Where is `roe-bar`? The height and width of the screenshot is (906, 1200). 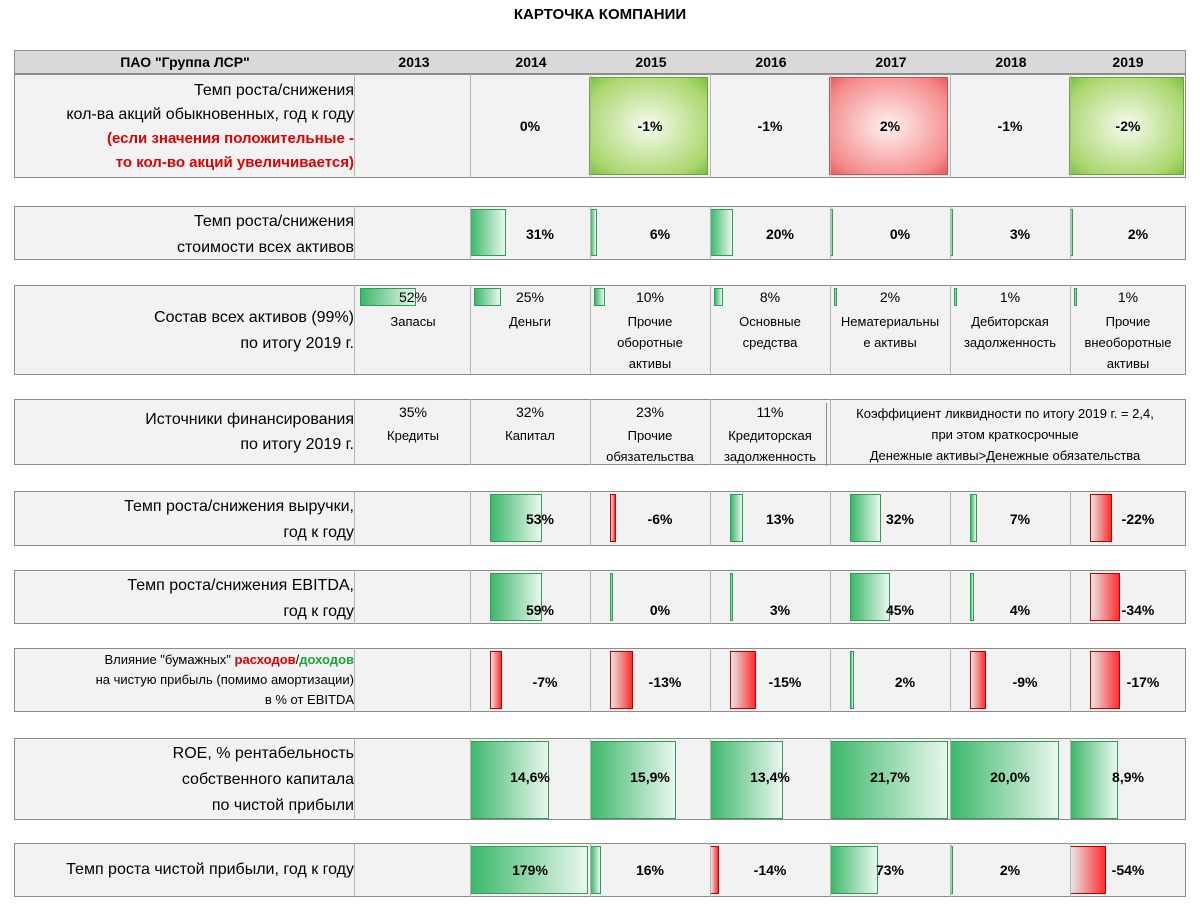 roe-bar is located at coordinates (1094, 780).